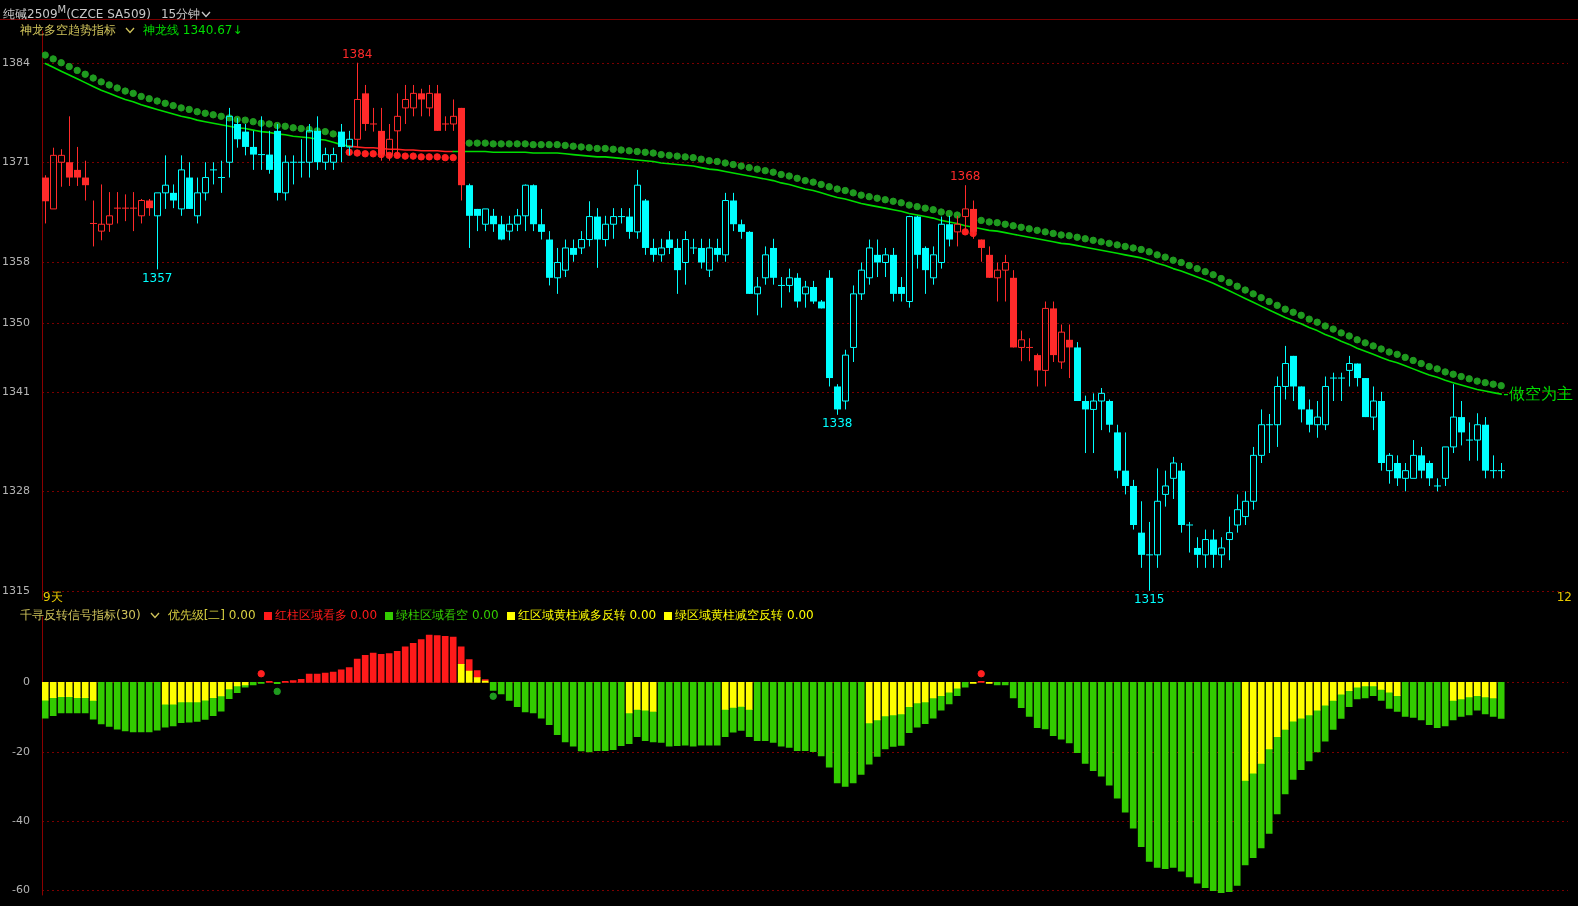 The height and width of the screenshot is (906, 1578). Describe the element at coordinates (16, 261) in the screenshot. I see `y-tick-label: 1358` at that location.